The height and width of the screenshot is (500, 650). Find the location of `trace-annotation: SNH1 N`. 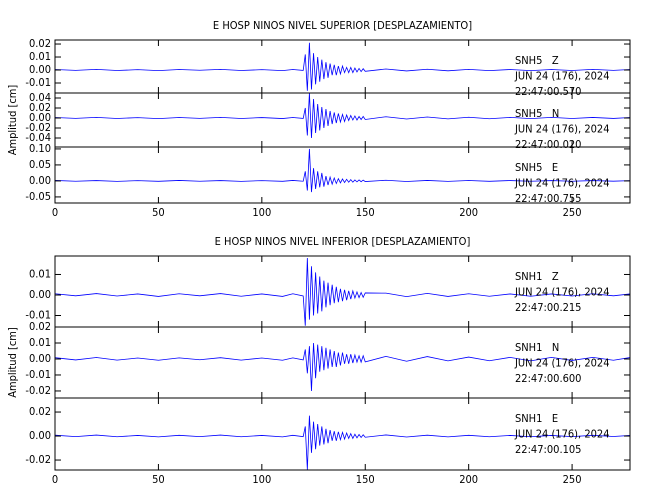

trace-annotation: SNH1 N is located at coordinates (537, 347).